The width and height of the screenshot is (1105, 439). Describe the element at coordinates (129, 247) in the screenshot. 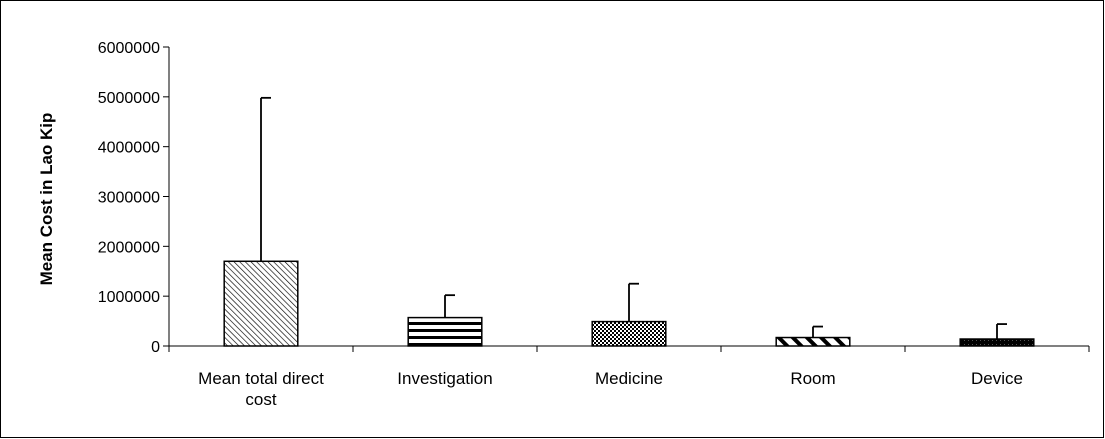

I see `y-tick-label: 2000000` at that location.